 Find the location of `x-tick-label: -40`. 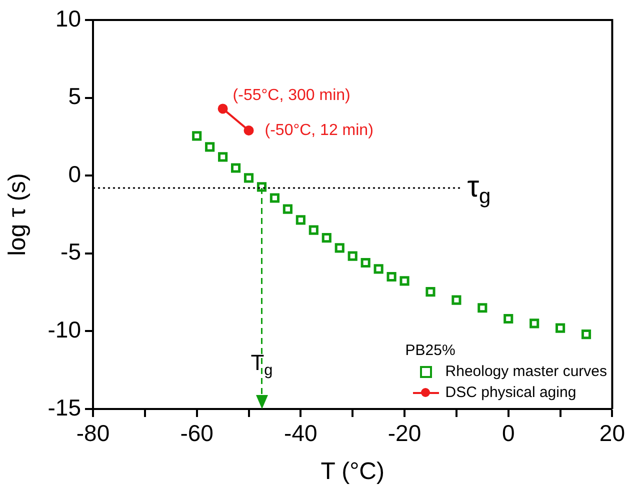

x-tick-label: -40 is located at coordinates (301, 433).